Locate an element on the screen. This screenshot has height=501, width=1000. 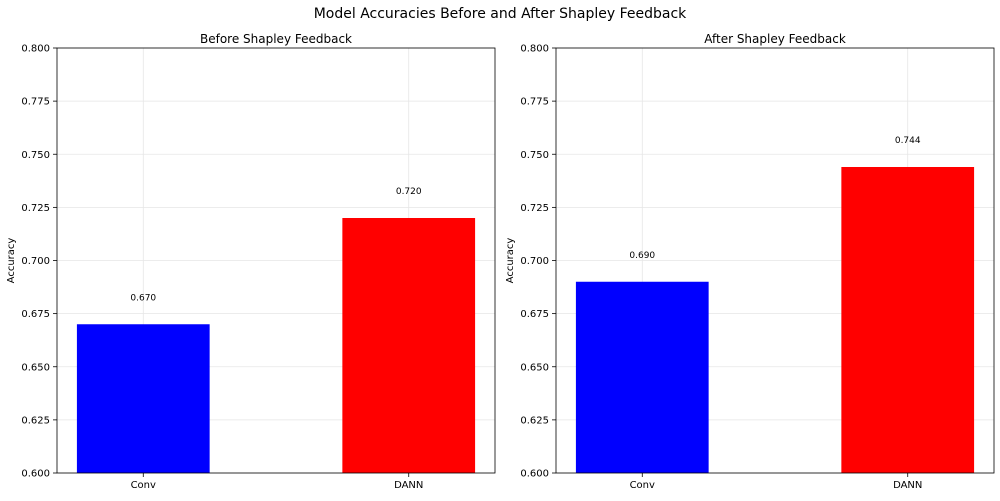
bar-value-label: 0.690 is located at coordinates (642, 256).